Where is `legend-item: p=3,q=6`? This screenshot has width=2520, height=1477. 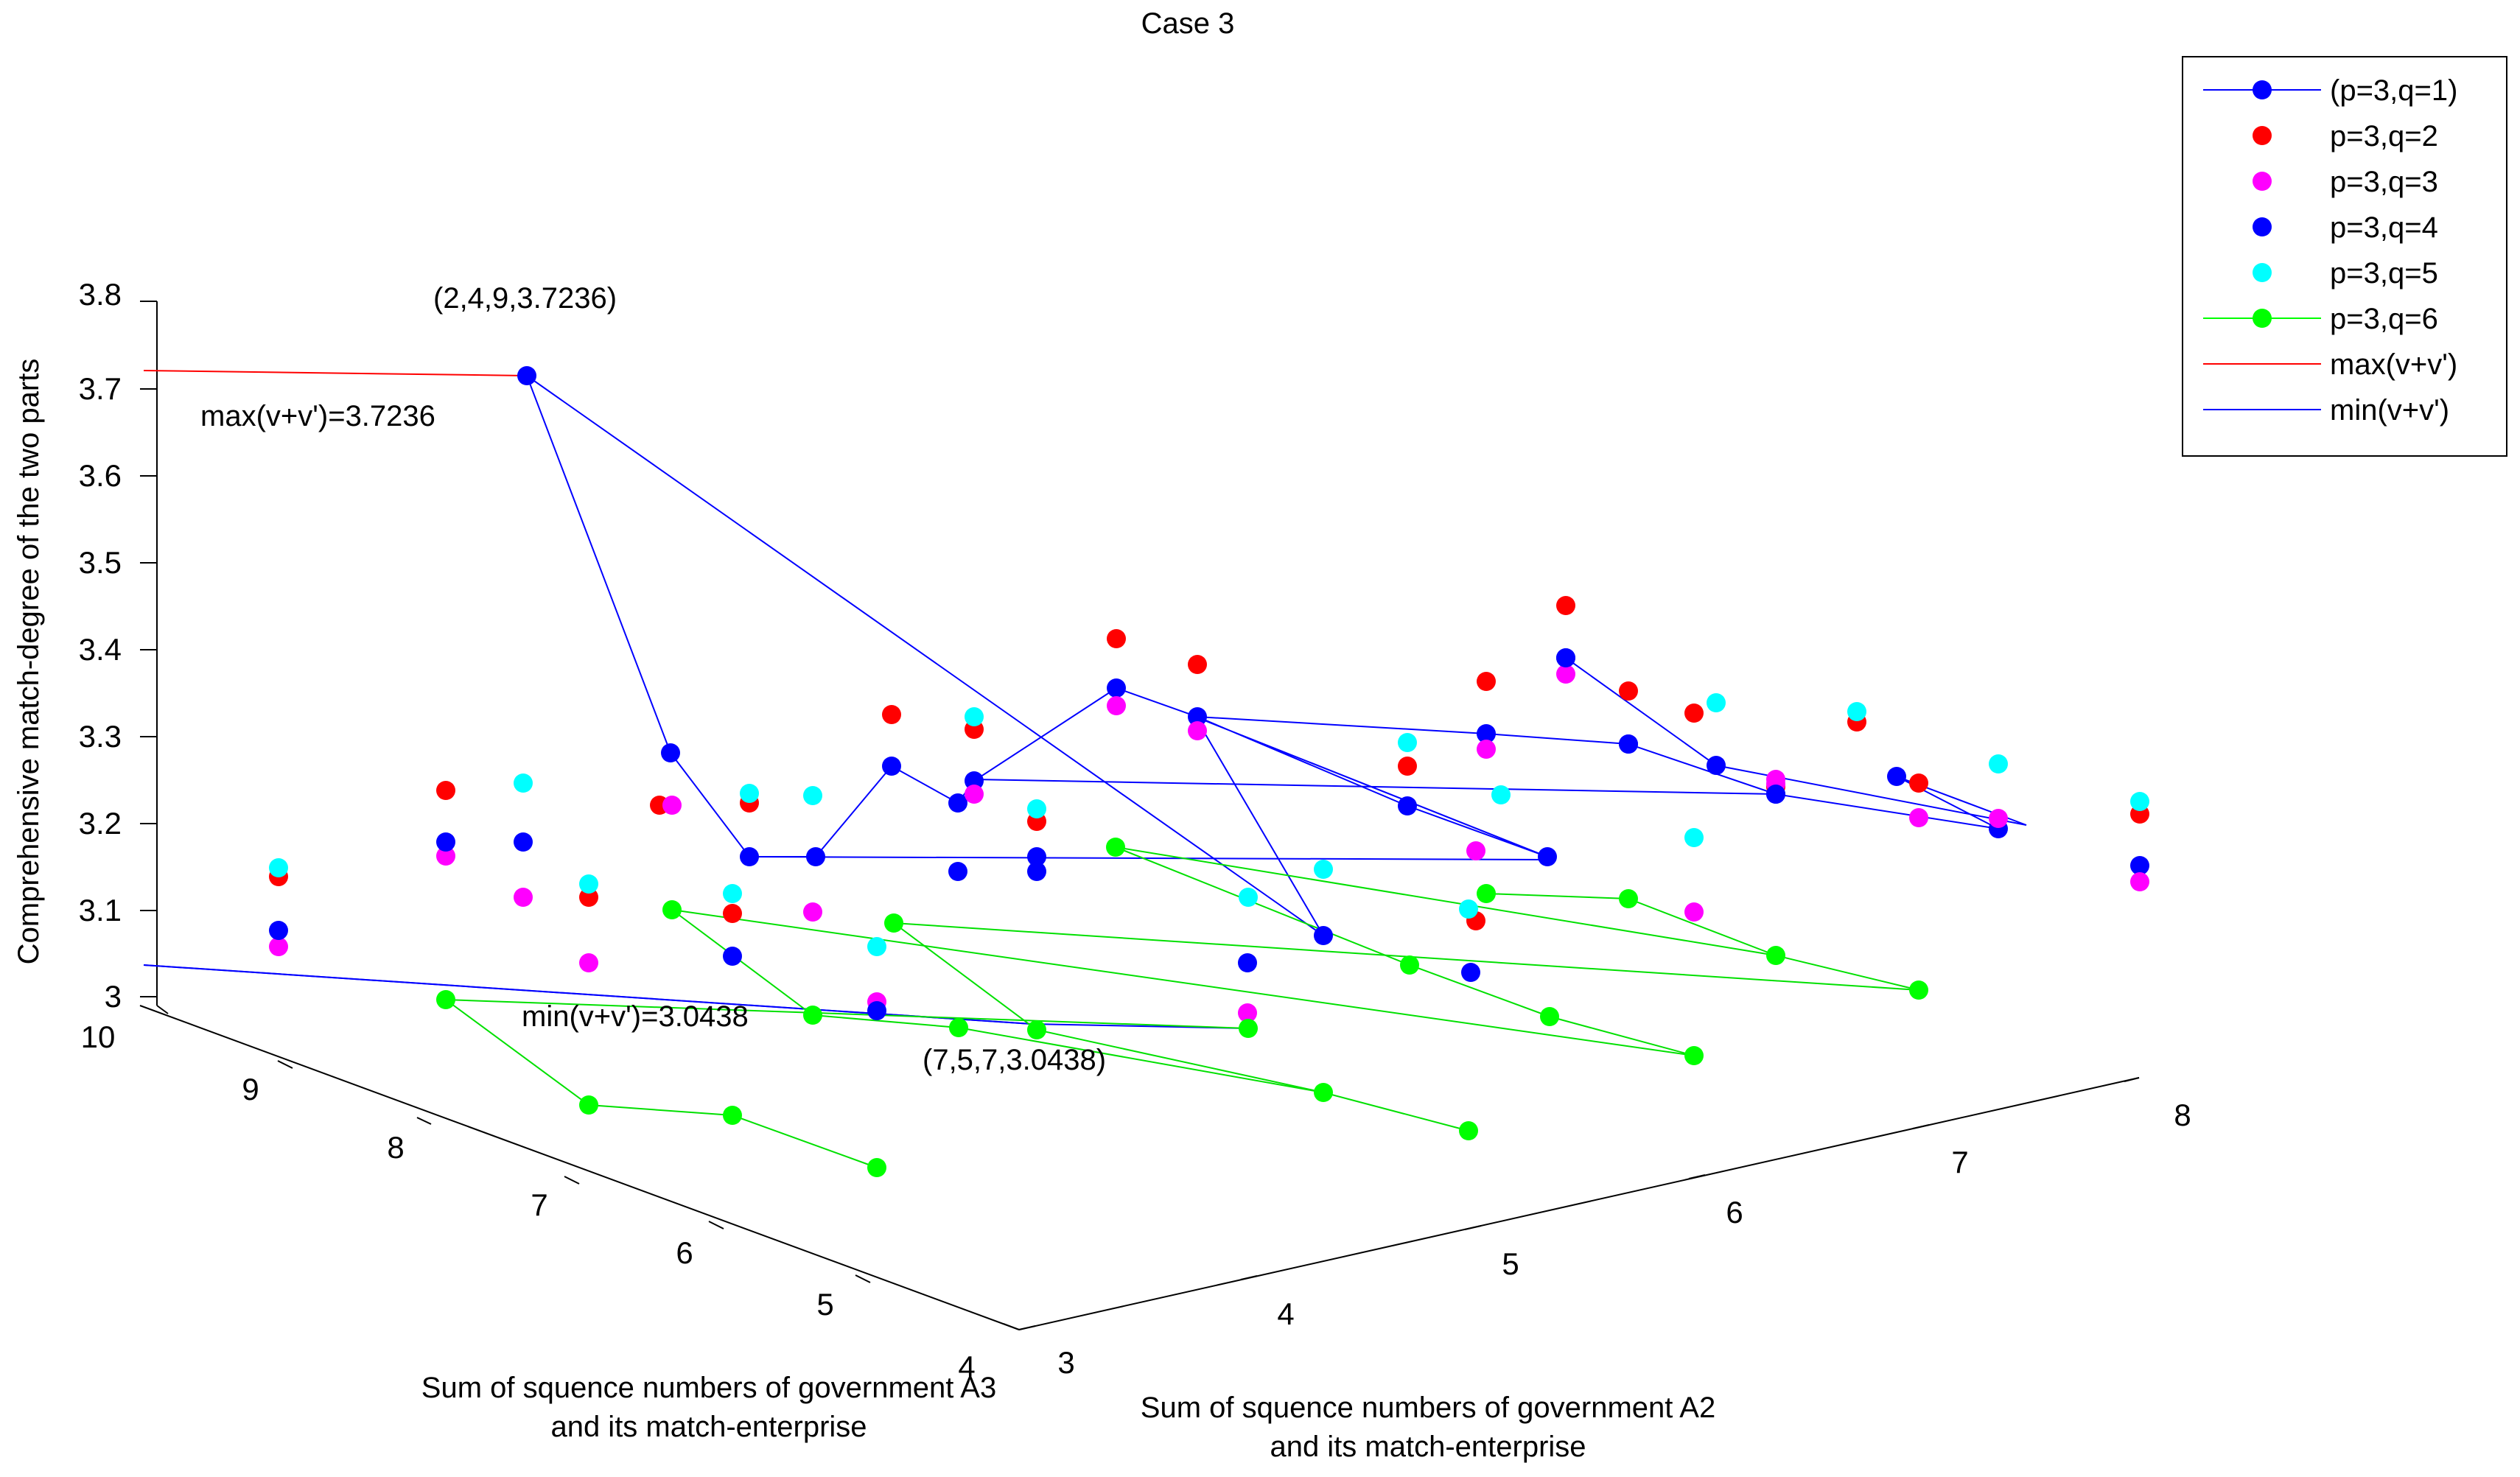
legend-item: p=3,q=6 is located at coordinates (2320, 319).